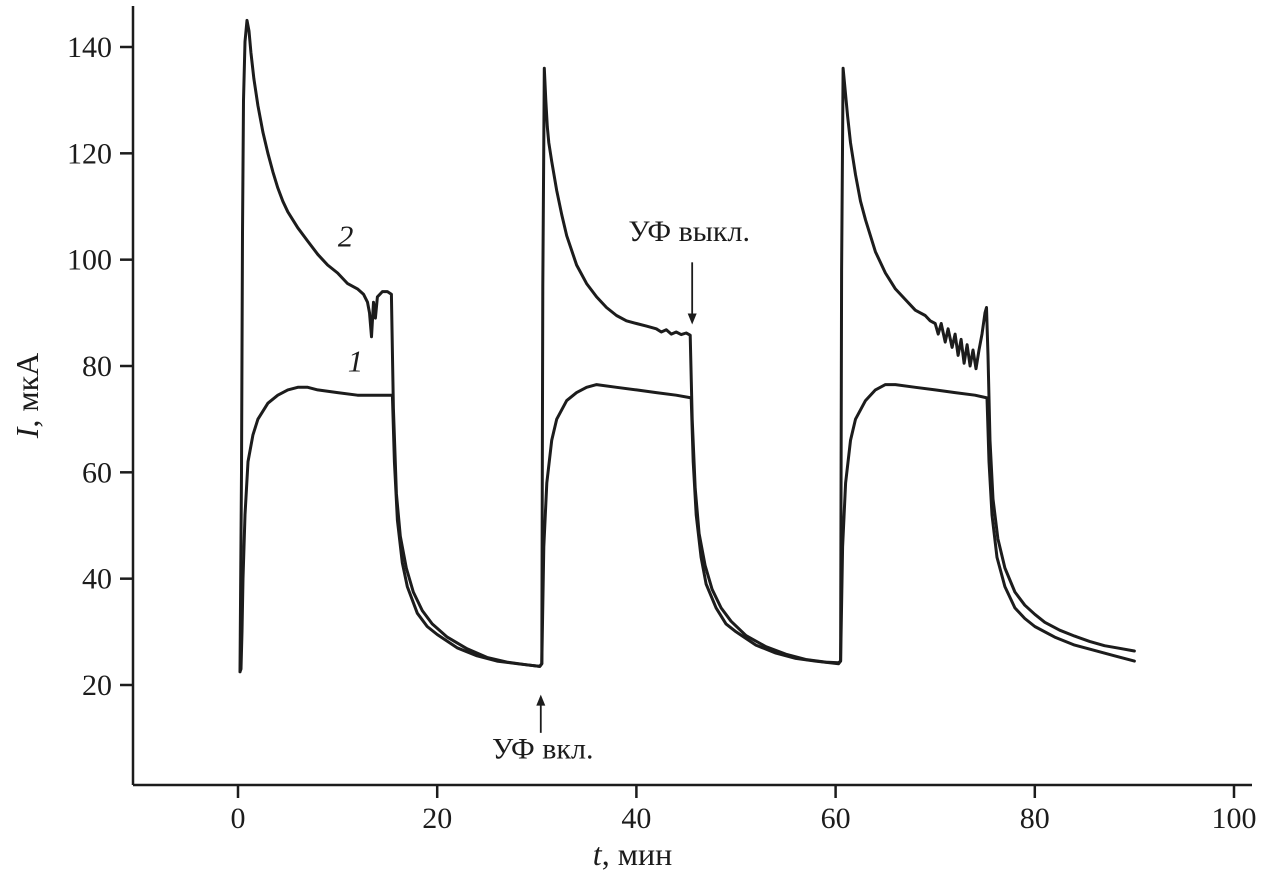 This screenshot has width=1266, height=890. I want to click on y-tick-label: 20, so click(97, 685).